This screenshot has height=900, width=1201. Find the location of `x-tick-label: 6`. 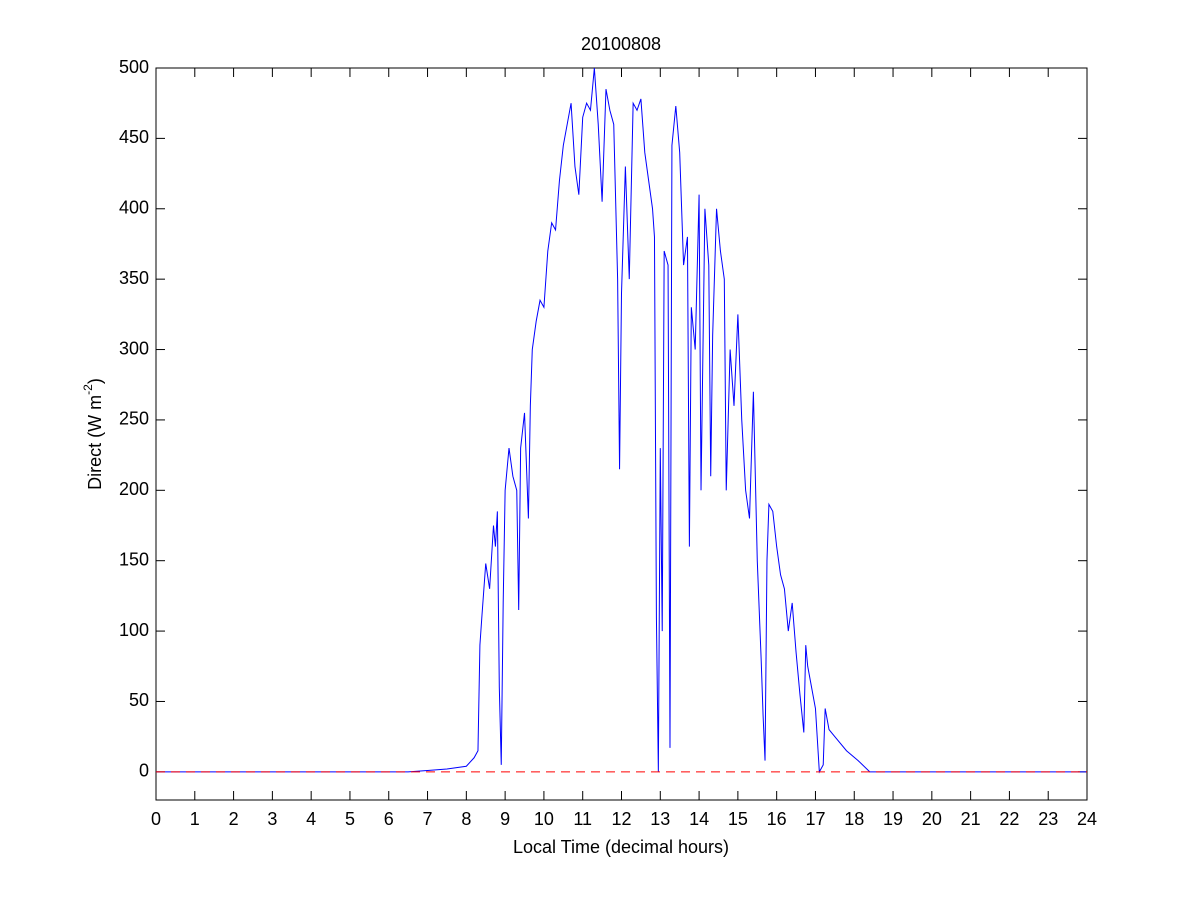

x-tick-label: 6 is located at coordinates (389, 819).